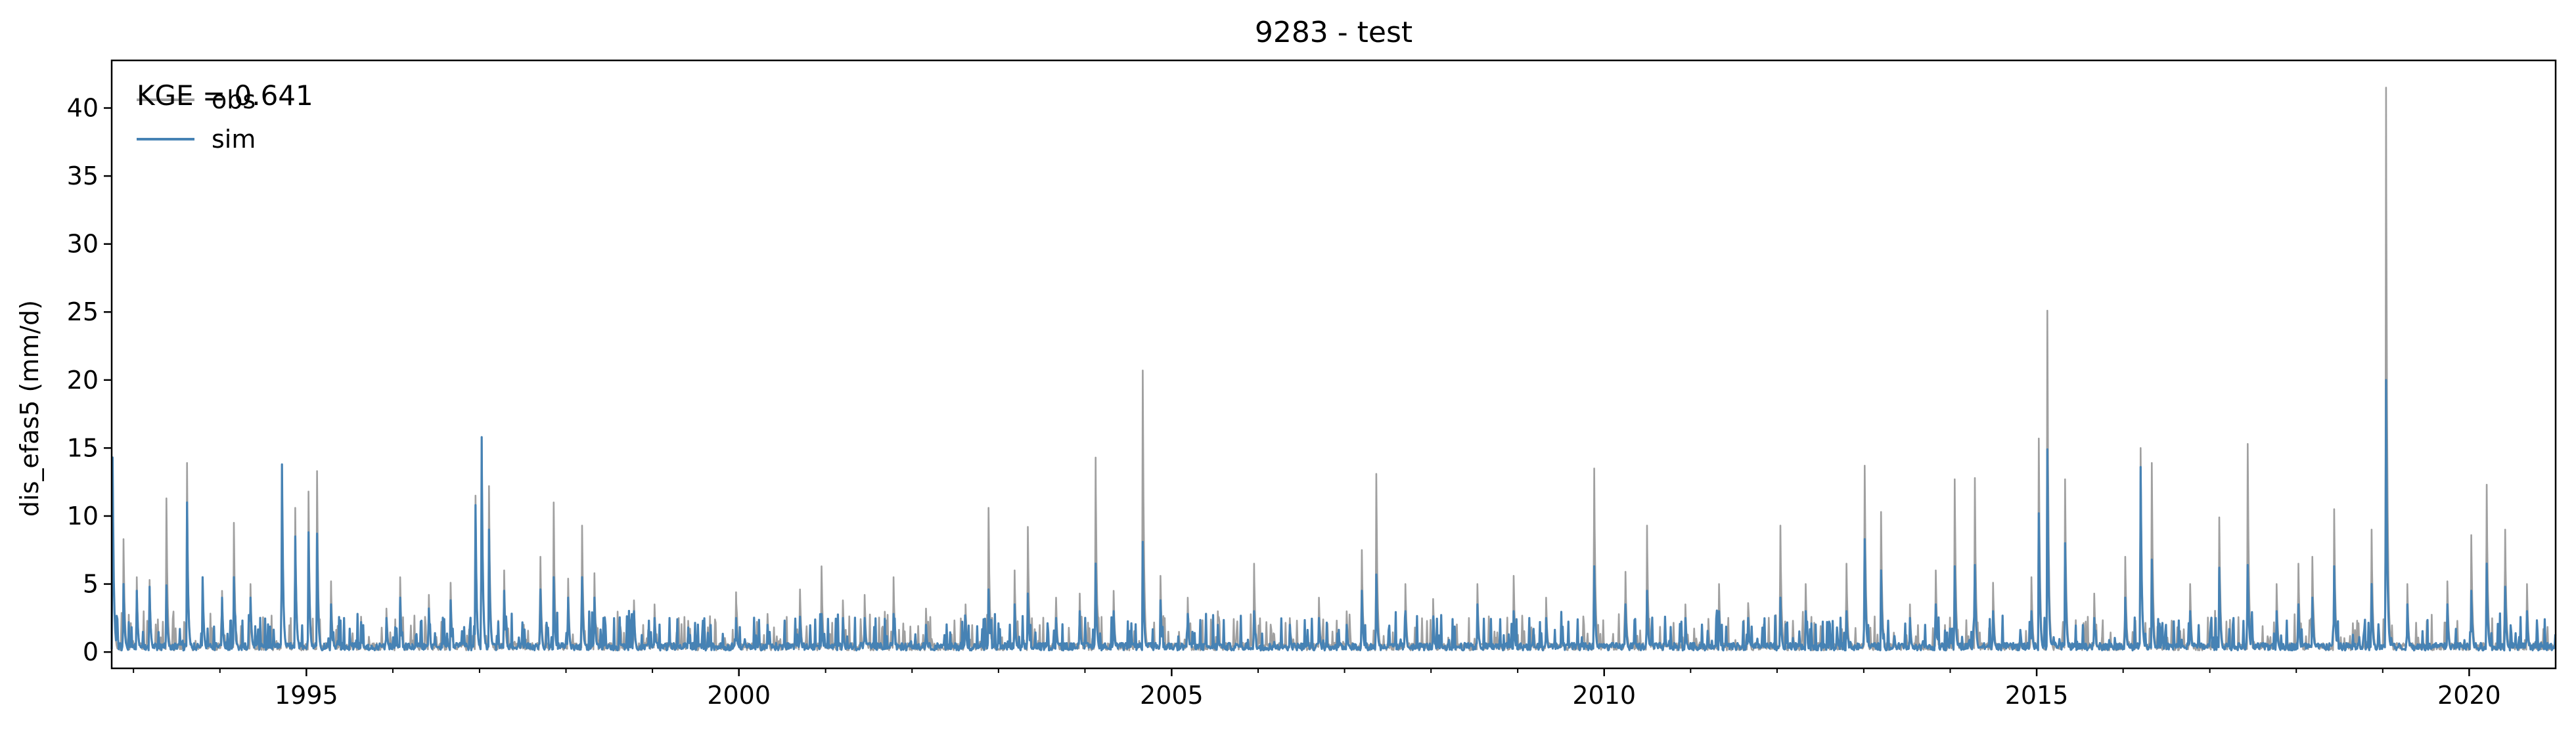 The image size is (2576, 734). Describe the element at coordinates (306, 695) in the screenshot. I see `x-tick-label: 1995` at that location.